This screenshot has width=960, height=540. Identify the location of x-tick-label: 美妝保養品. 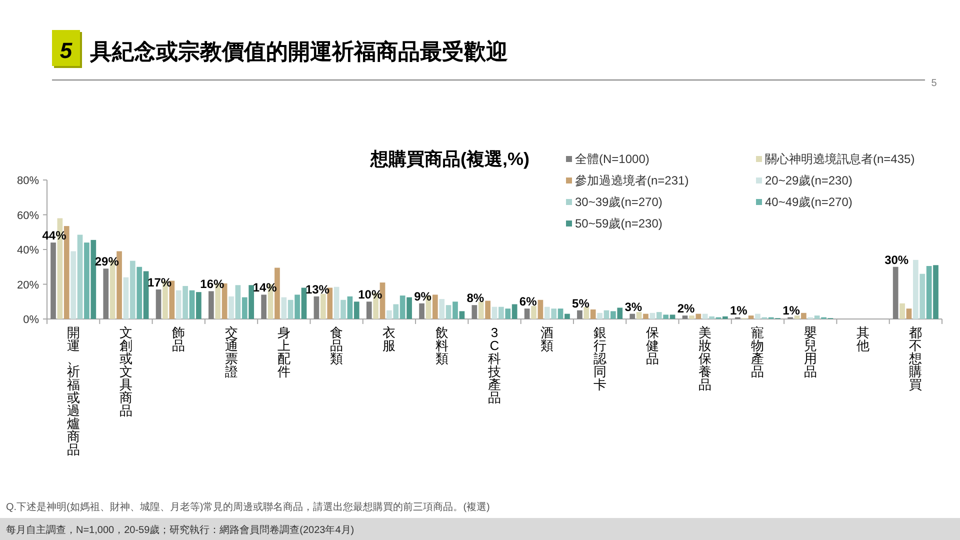
(705, 358).